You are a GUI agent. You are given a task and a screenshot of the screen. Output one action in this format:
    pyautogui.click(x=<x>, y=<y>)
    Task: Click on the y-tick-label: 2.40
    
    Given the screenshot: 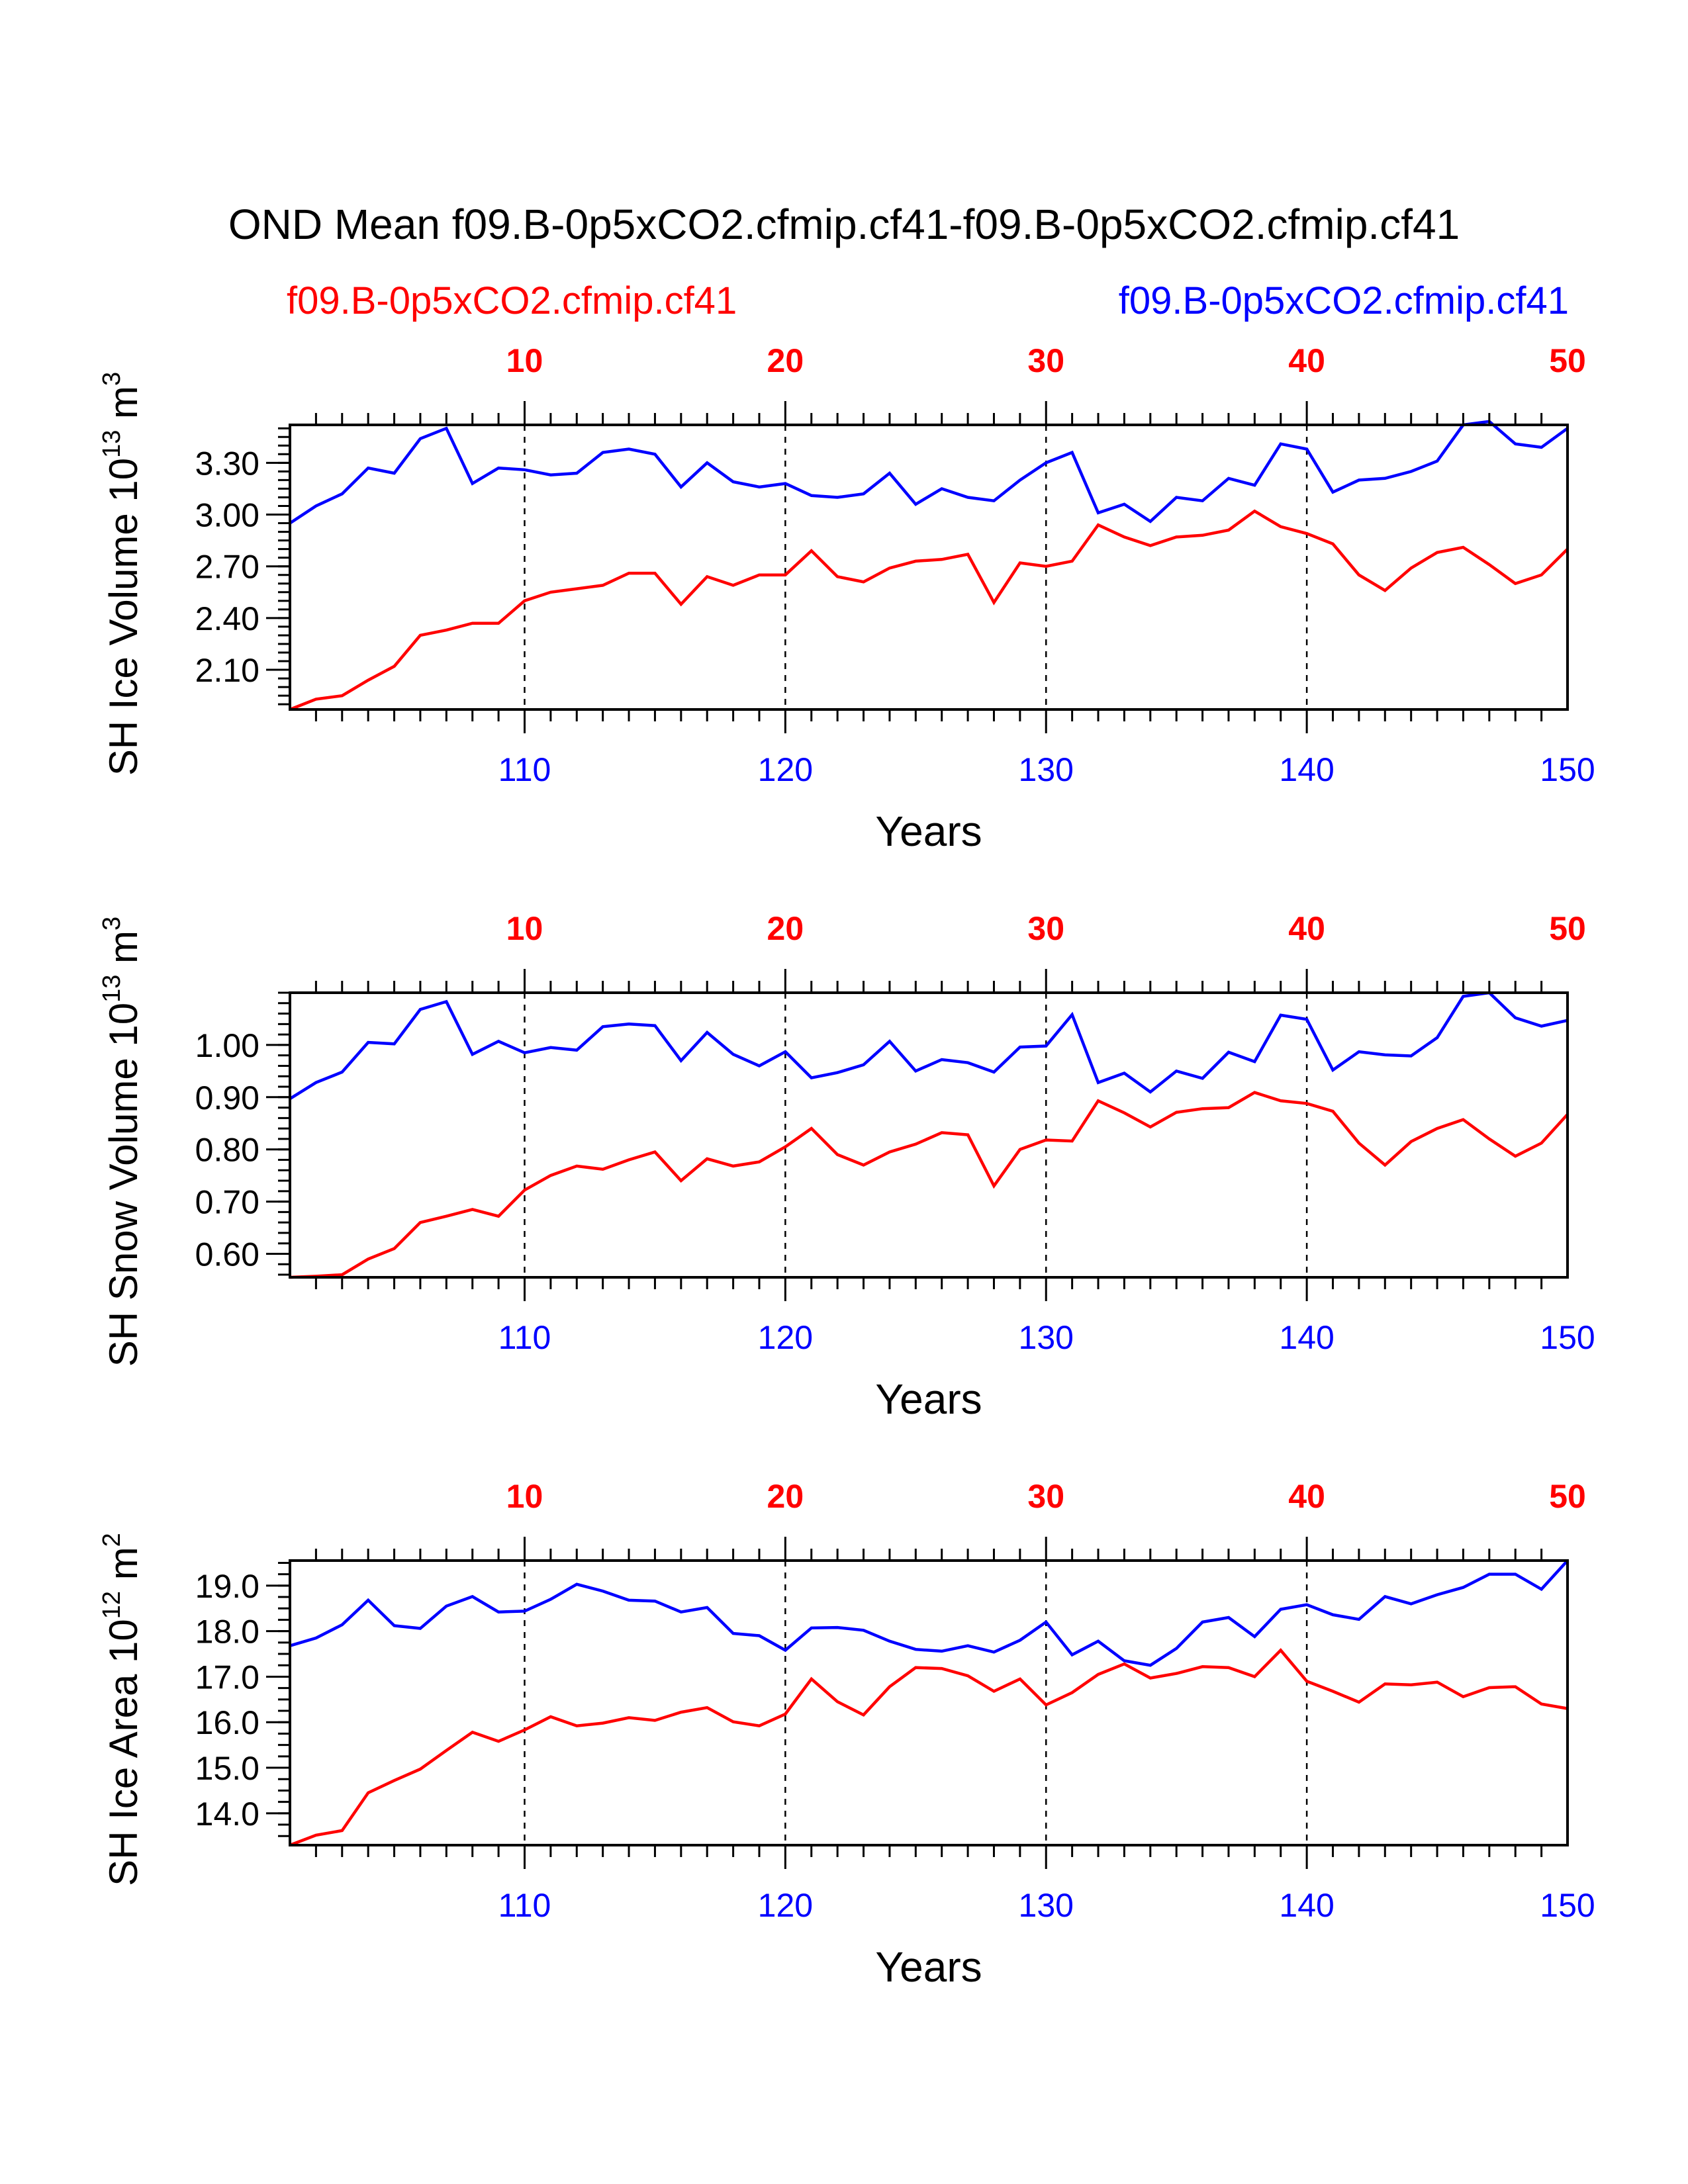 What is the action you would take?
    pyautogui.click(x=227, y=618)
    